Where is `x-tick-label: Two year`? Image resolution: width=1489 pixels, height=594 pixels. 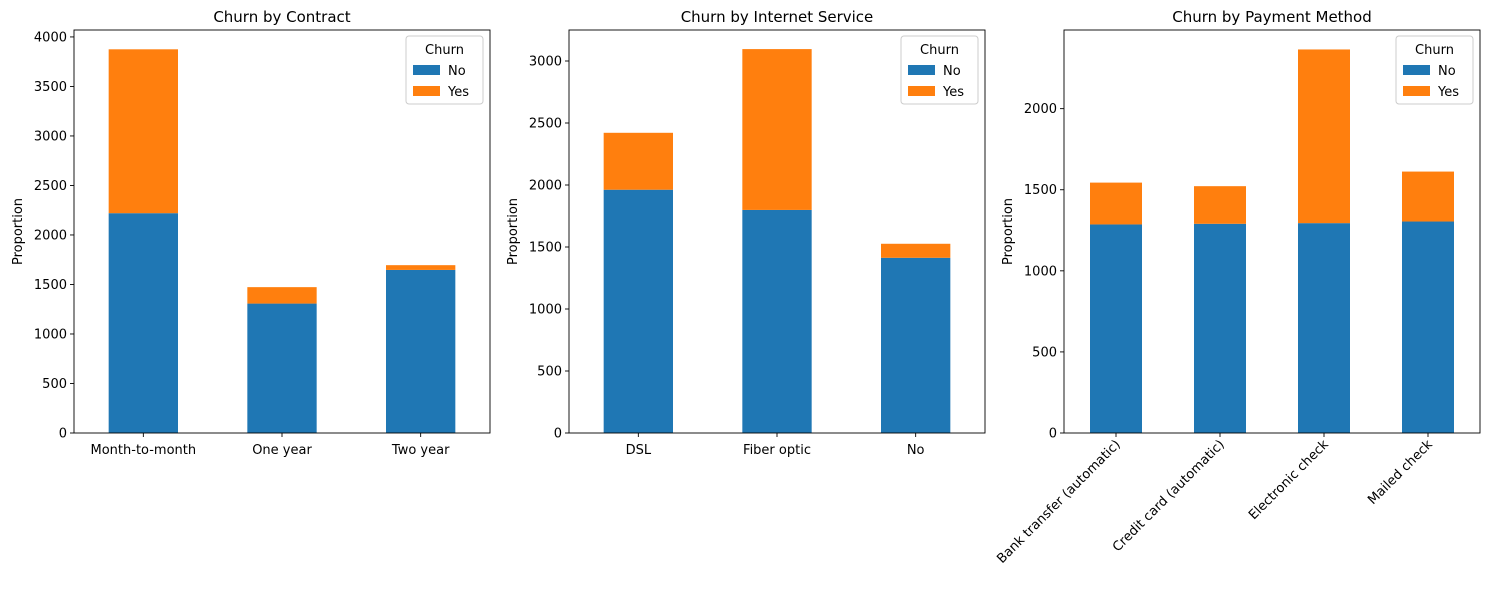
x-tick-label: Two year is located at coordinates (420, 450).